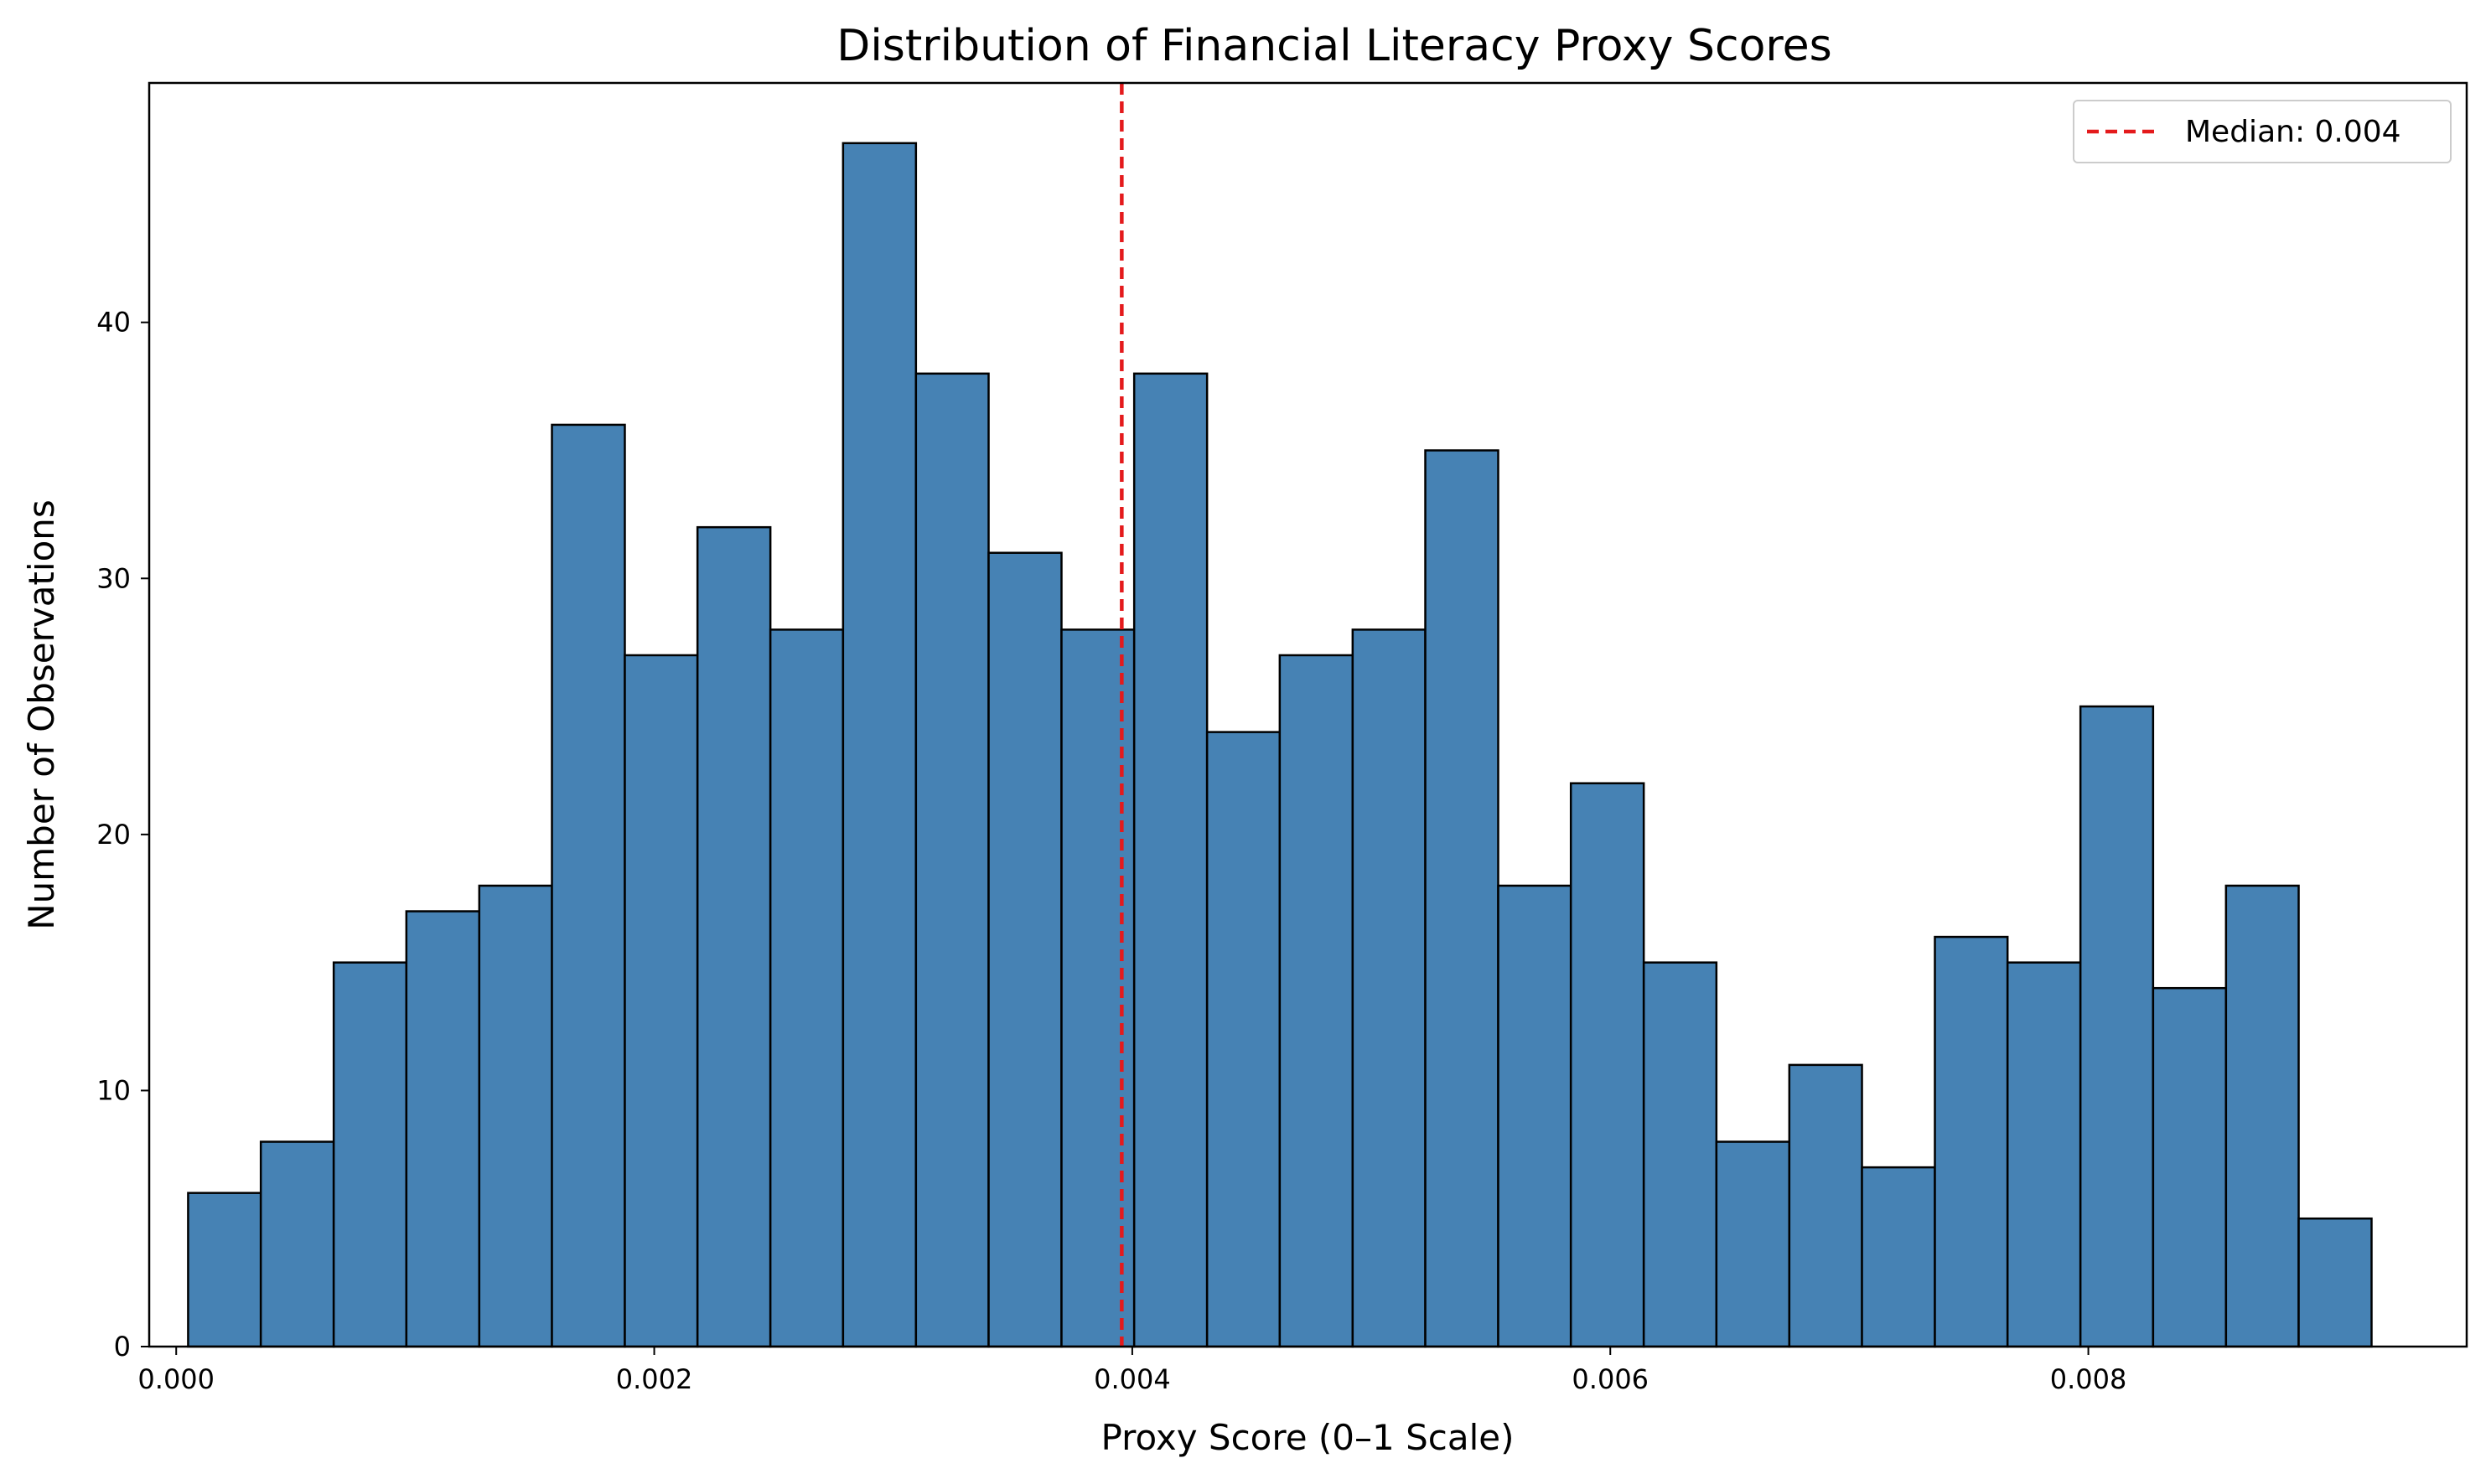 This screenshot has width=2491, height=1484. I want to click on x-tick-label: 0.002, so click(654, 1379).